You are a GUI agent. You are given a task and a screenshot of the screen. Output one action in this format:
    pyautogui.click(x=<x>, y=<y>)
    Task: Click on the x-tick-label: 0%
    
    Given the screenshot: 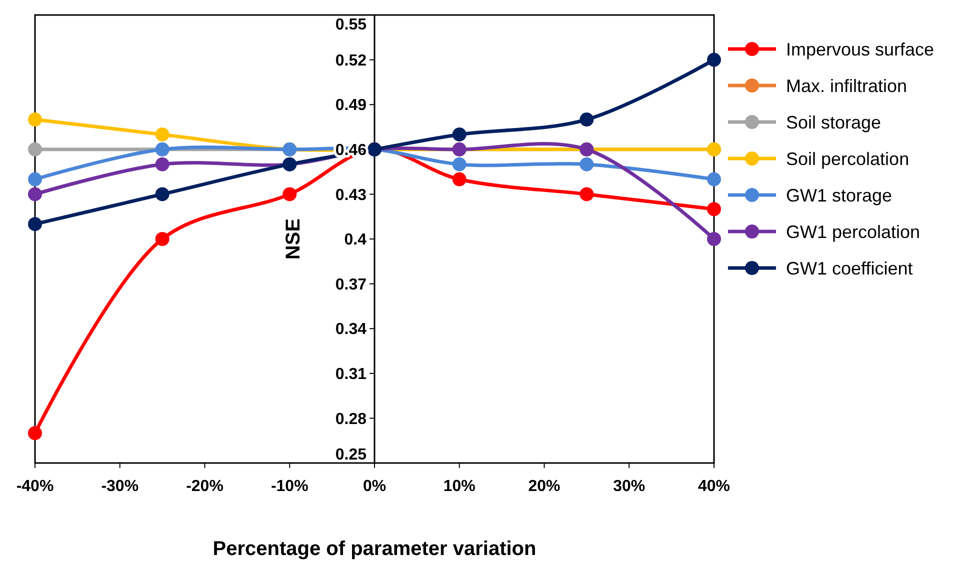 What is the action you would take?
    pyautogui.click(x=374, y=486)
    